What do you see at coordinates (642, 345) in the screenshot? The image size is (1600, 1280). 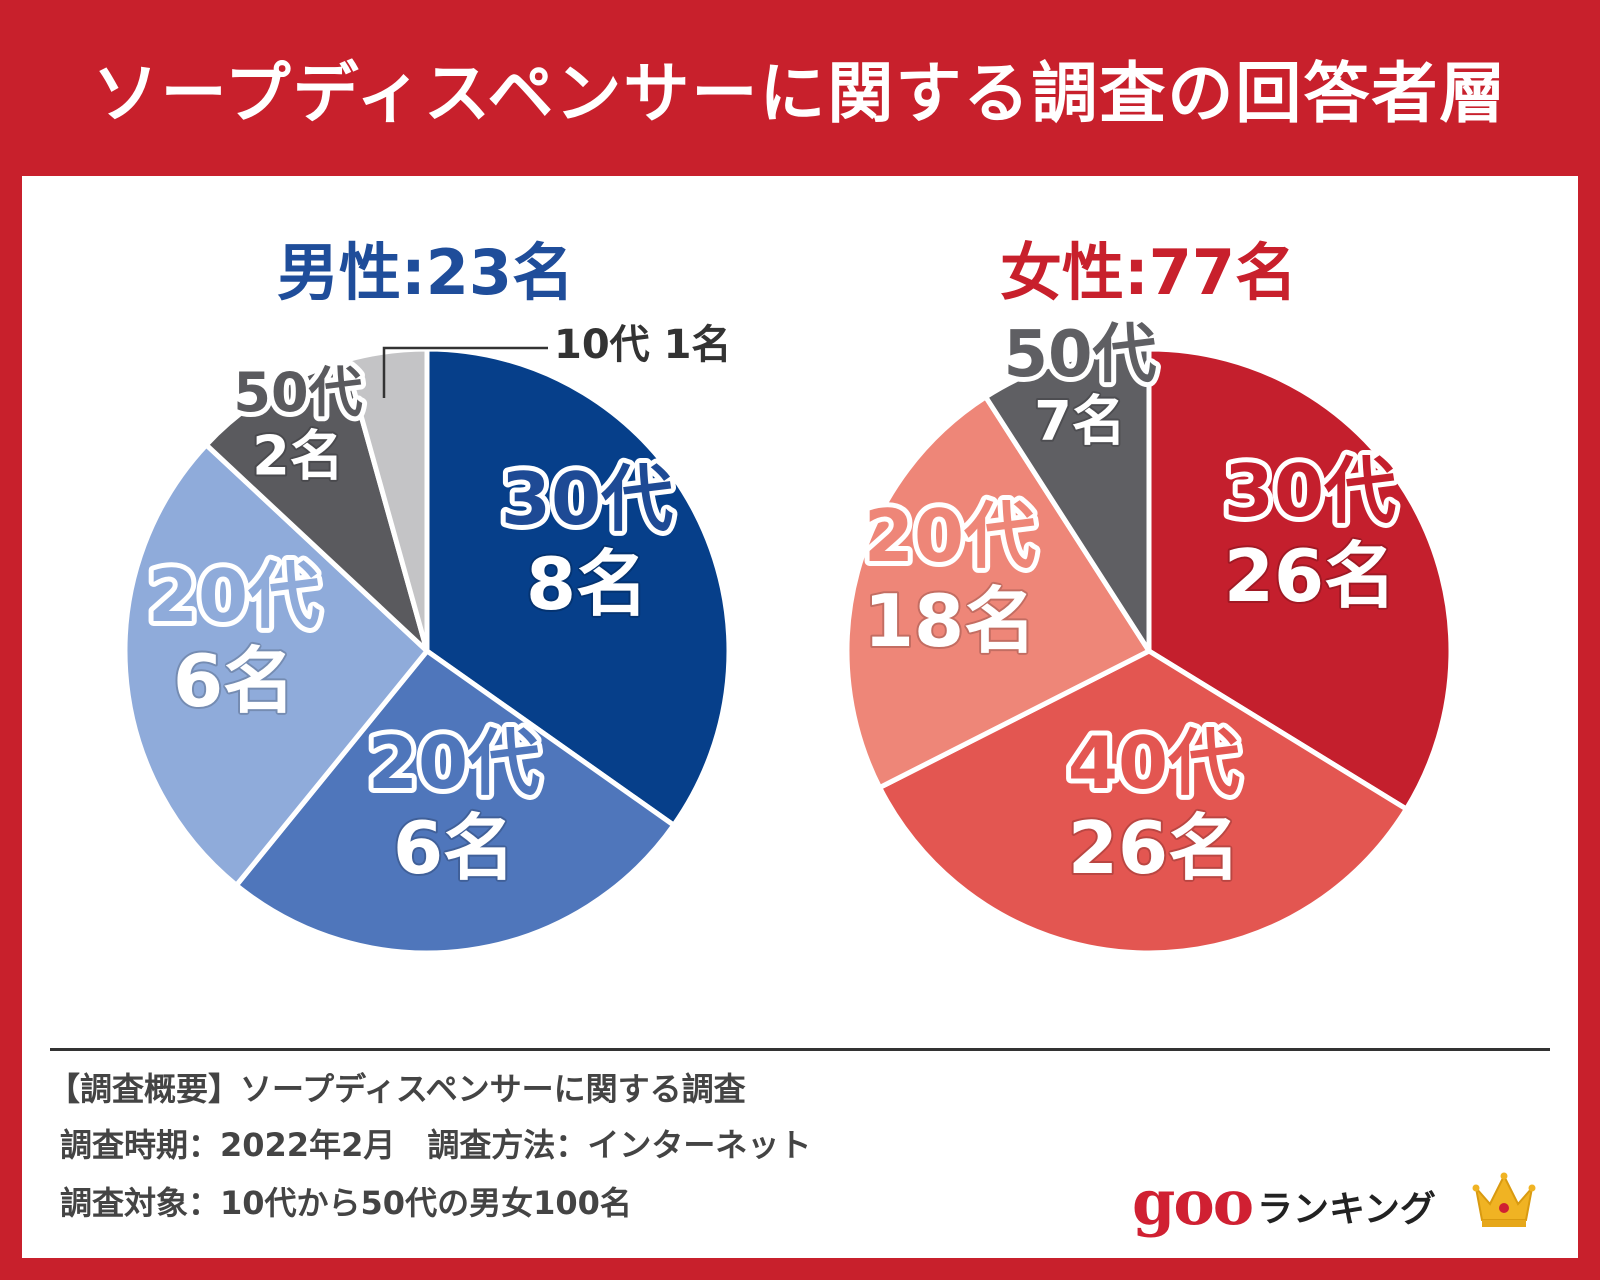 I see `callout-label: 10代 1名` at bounding box center [642, 345].